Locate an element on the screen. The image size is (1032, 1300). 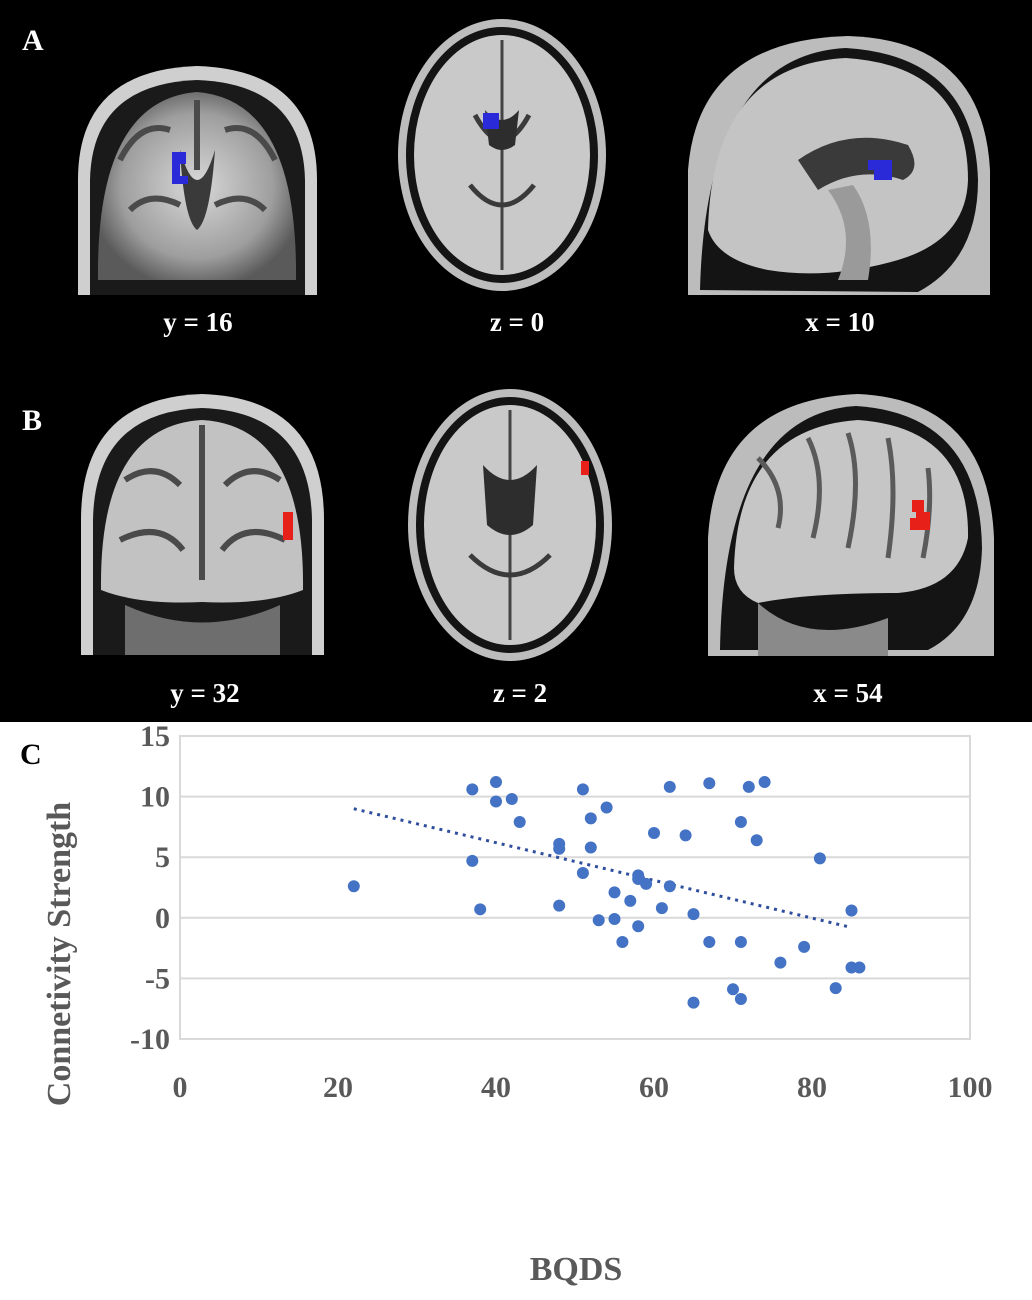
x-axis-title: BQDS is located at coordinates (576, 1269).